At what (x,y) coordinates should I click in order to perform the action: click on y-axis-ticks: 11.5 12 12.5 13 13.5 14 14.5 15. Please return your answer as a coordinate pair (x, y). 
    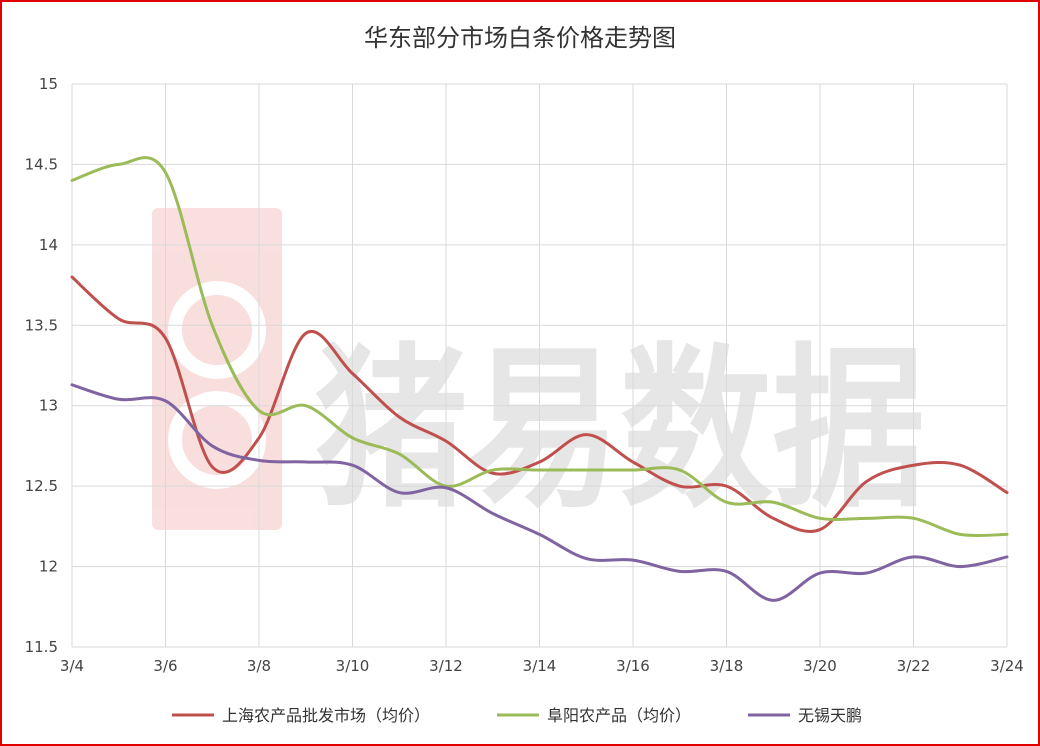
    Looking at the image, I should click on (41, 365).